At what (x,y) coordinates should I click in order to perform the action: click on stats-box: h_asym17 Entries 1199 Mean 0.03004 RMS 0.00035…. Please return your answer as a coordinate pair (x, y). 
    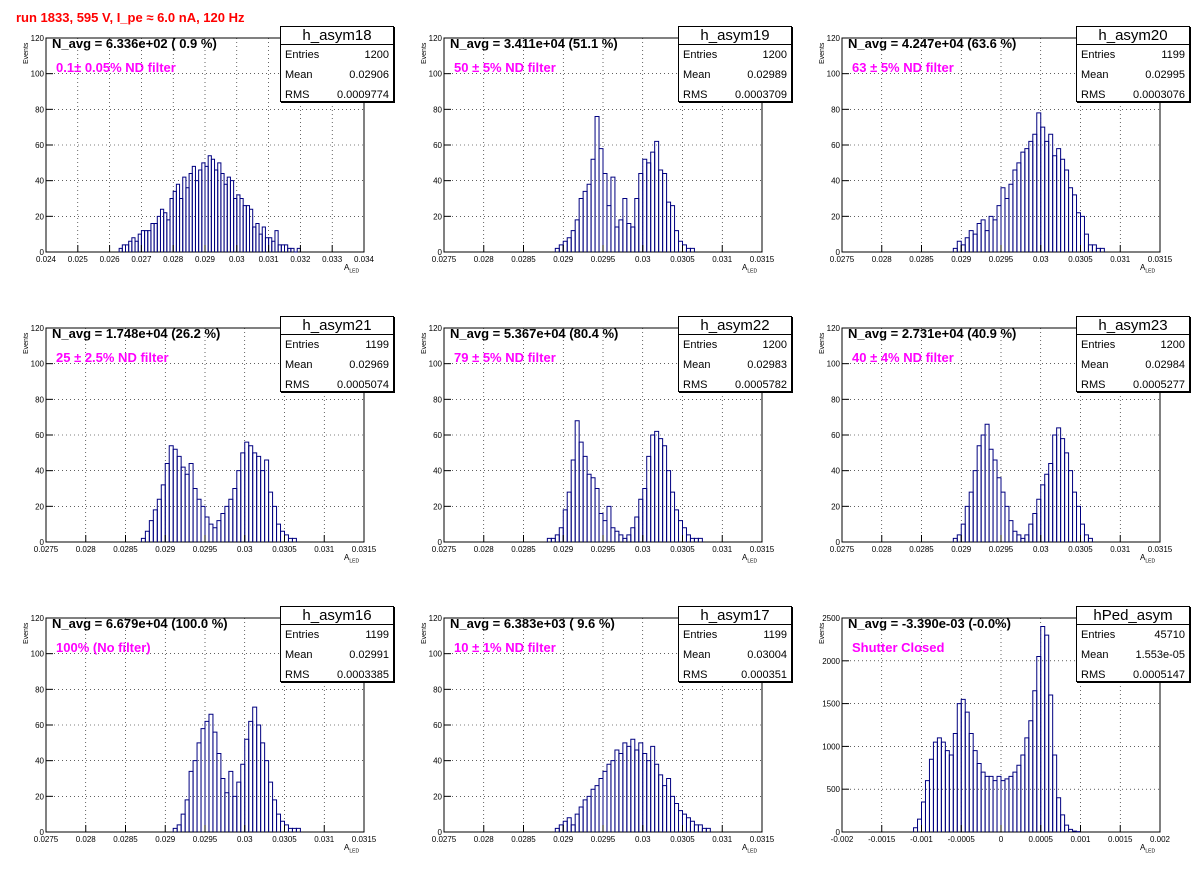
    Looking at the image, I should click on (735, 644).